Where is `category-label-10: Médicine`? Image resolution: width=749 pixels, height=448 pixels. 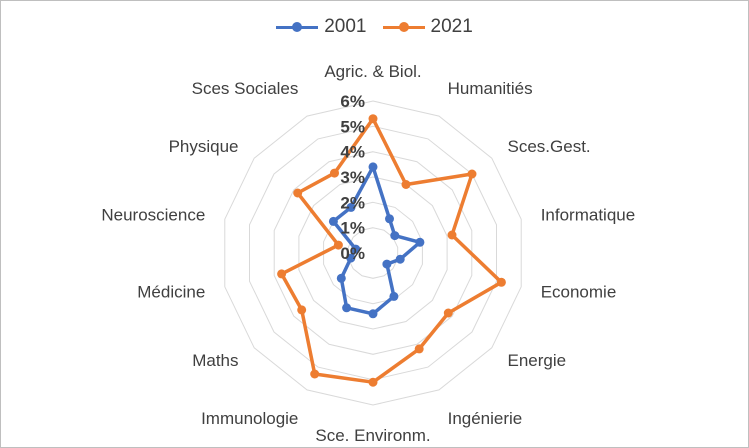
category-label-10: Médicine is located at coordinates (171, 291).